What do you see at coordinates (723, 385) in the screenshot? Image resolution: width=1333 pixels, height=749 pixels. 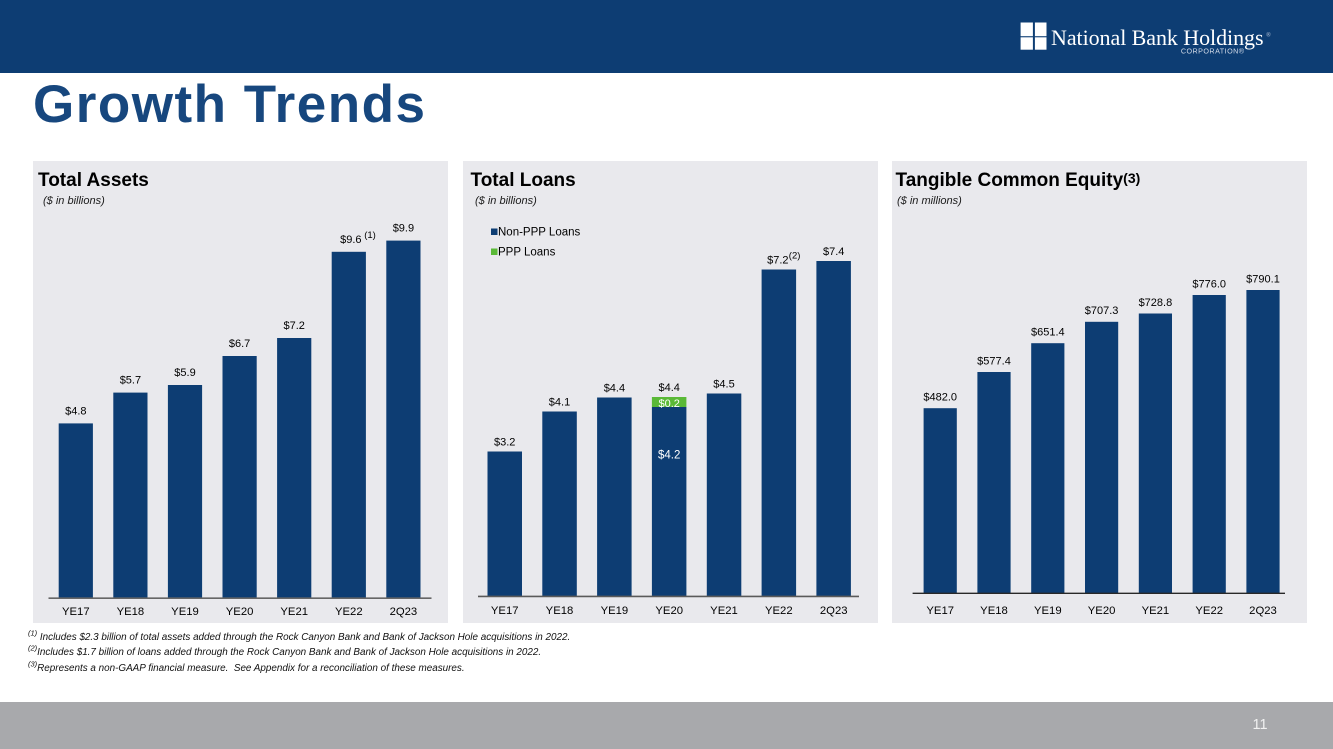 I see `svg-text: $4.5` at bounding box center [723, 385].